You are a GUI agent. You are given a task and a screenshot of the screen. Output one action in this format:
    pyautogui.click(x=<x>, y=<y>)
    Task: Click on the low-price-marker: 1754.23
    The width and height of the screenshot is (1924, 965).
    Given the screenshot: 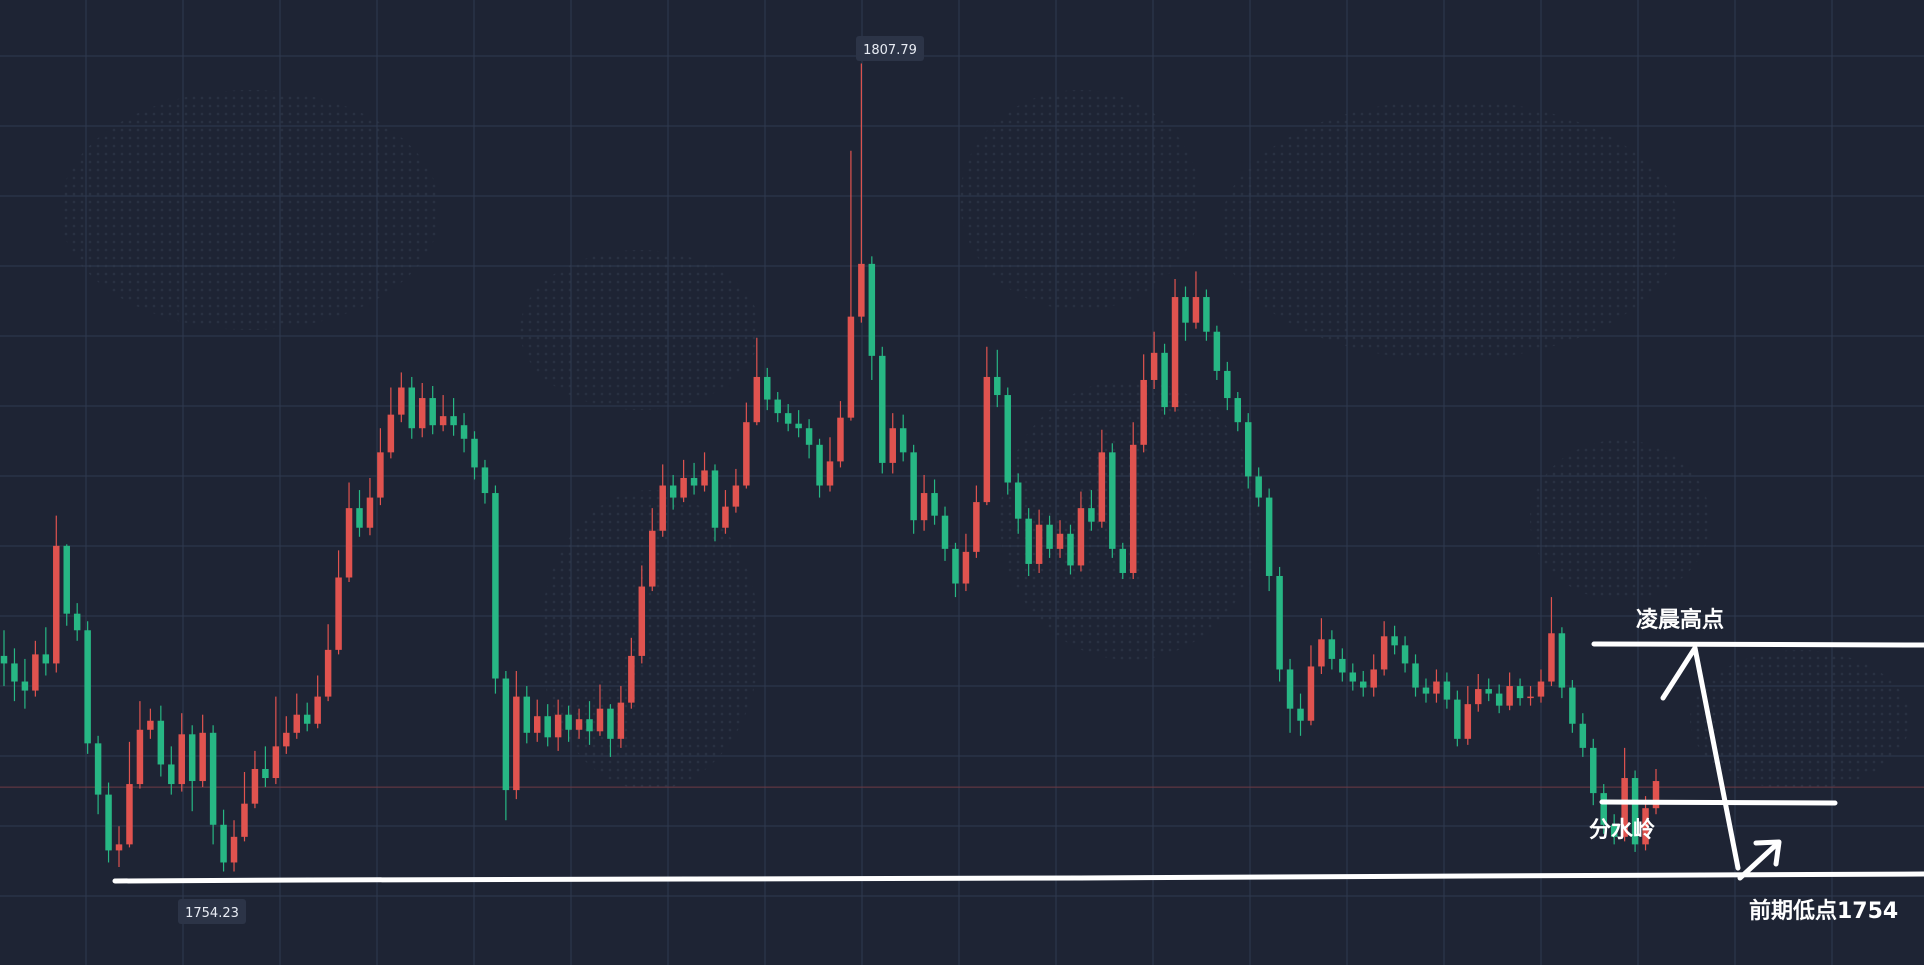 What is the action you would take?
    pyautogui.click(x=212, y=911)
    